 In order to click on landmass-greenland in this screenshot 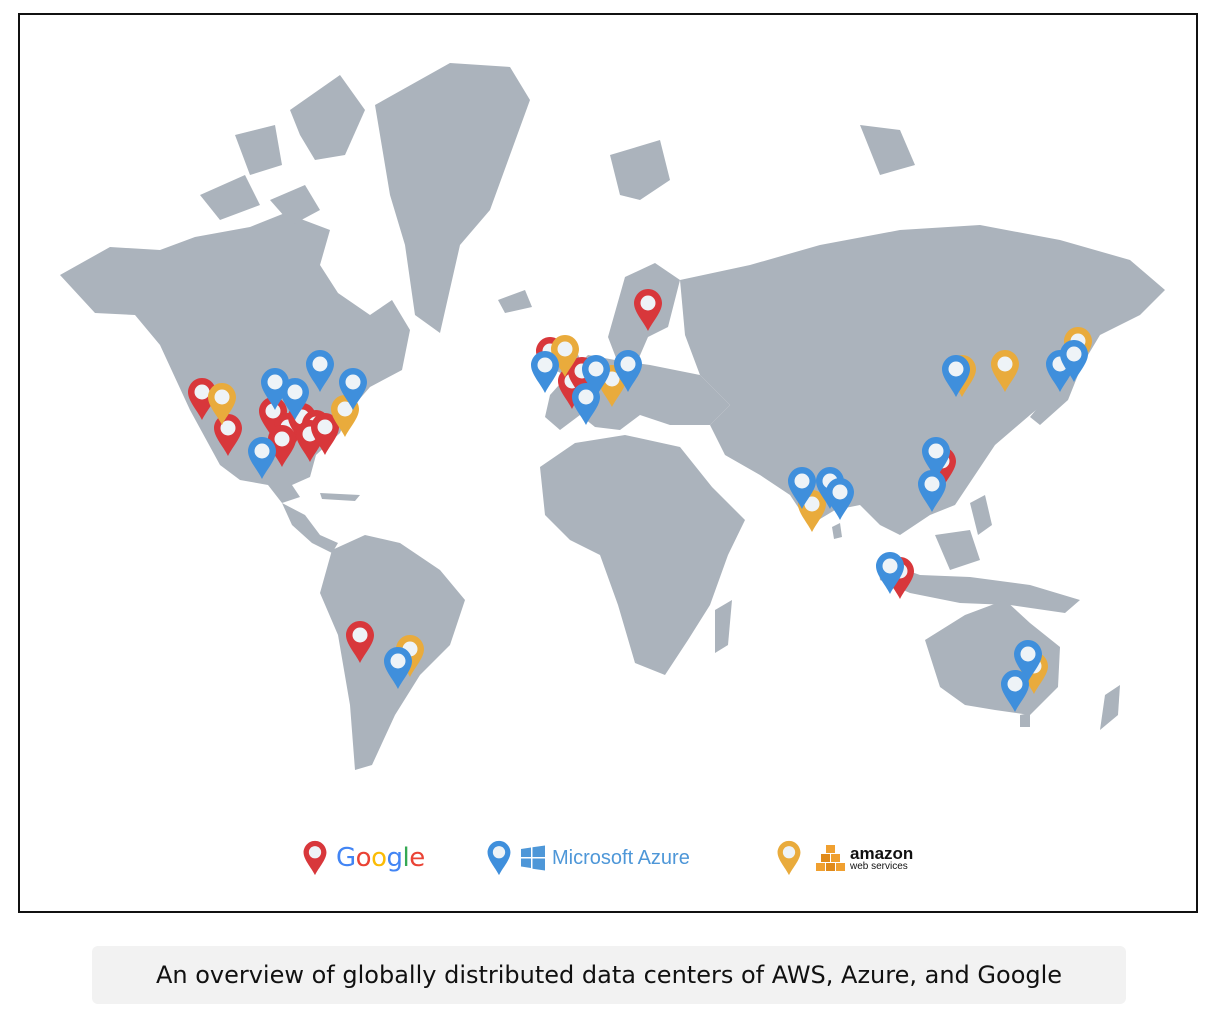, I will do `click(452, 198)`.